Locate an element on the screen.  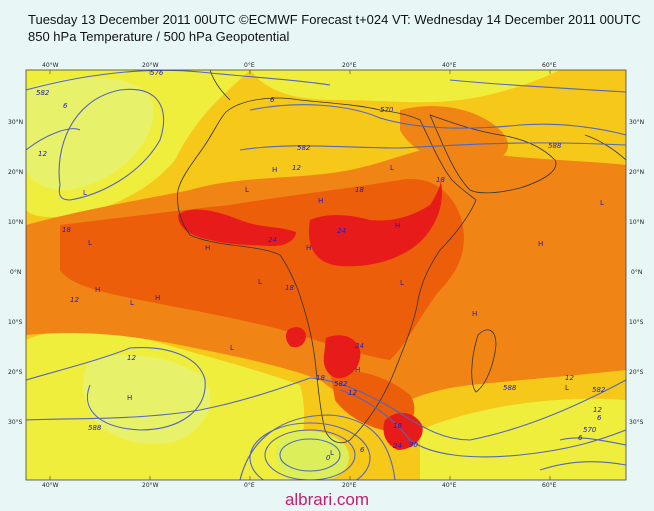
lat-label-right: 0°N is located at coordinates (636, 272).